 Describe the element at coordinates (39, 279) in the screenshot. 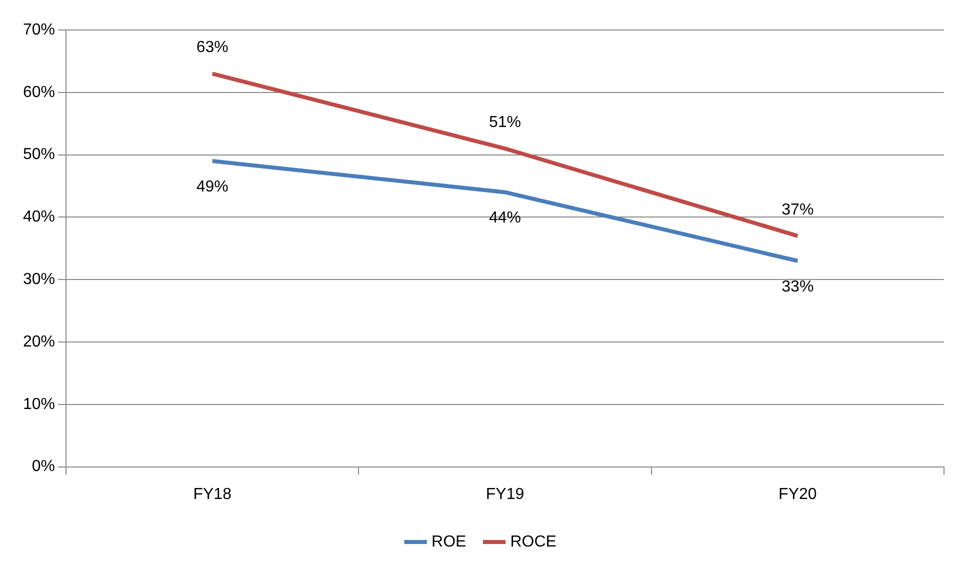

I see `y-tick-label: 30%` at that location.